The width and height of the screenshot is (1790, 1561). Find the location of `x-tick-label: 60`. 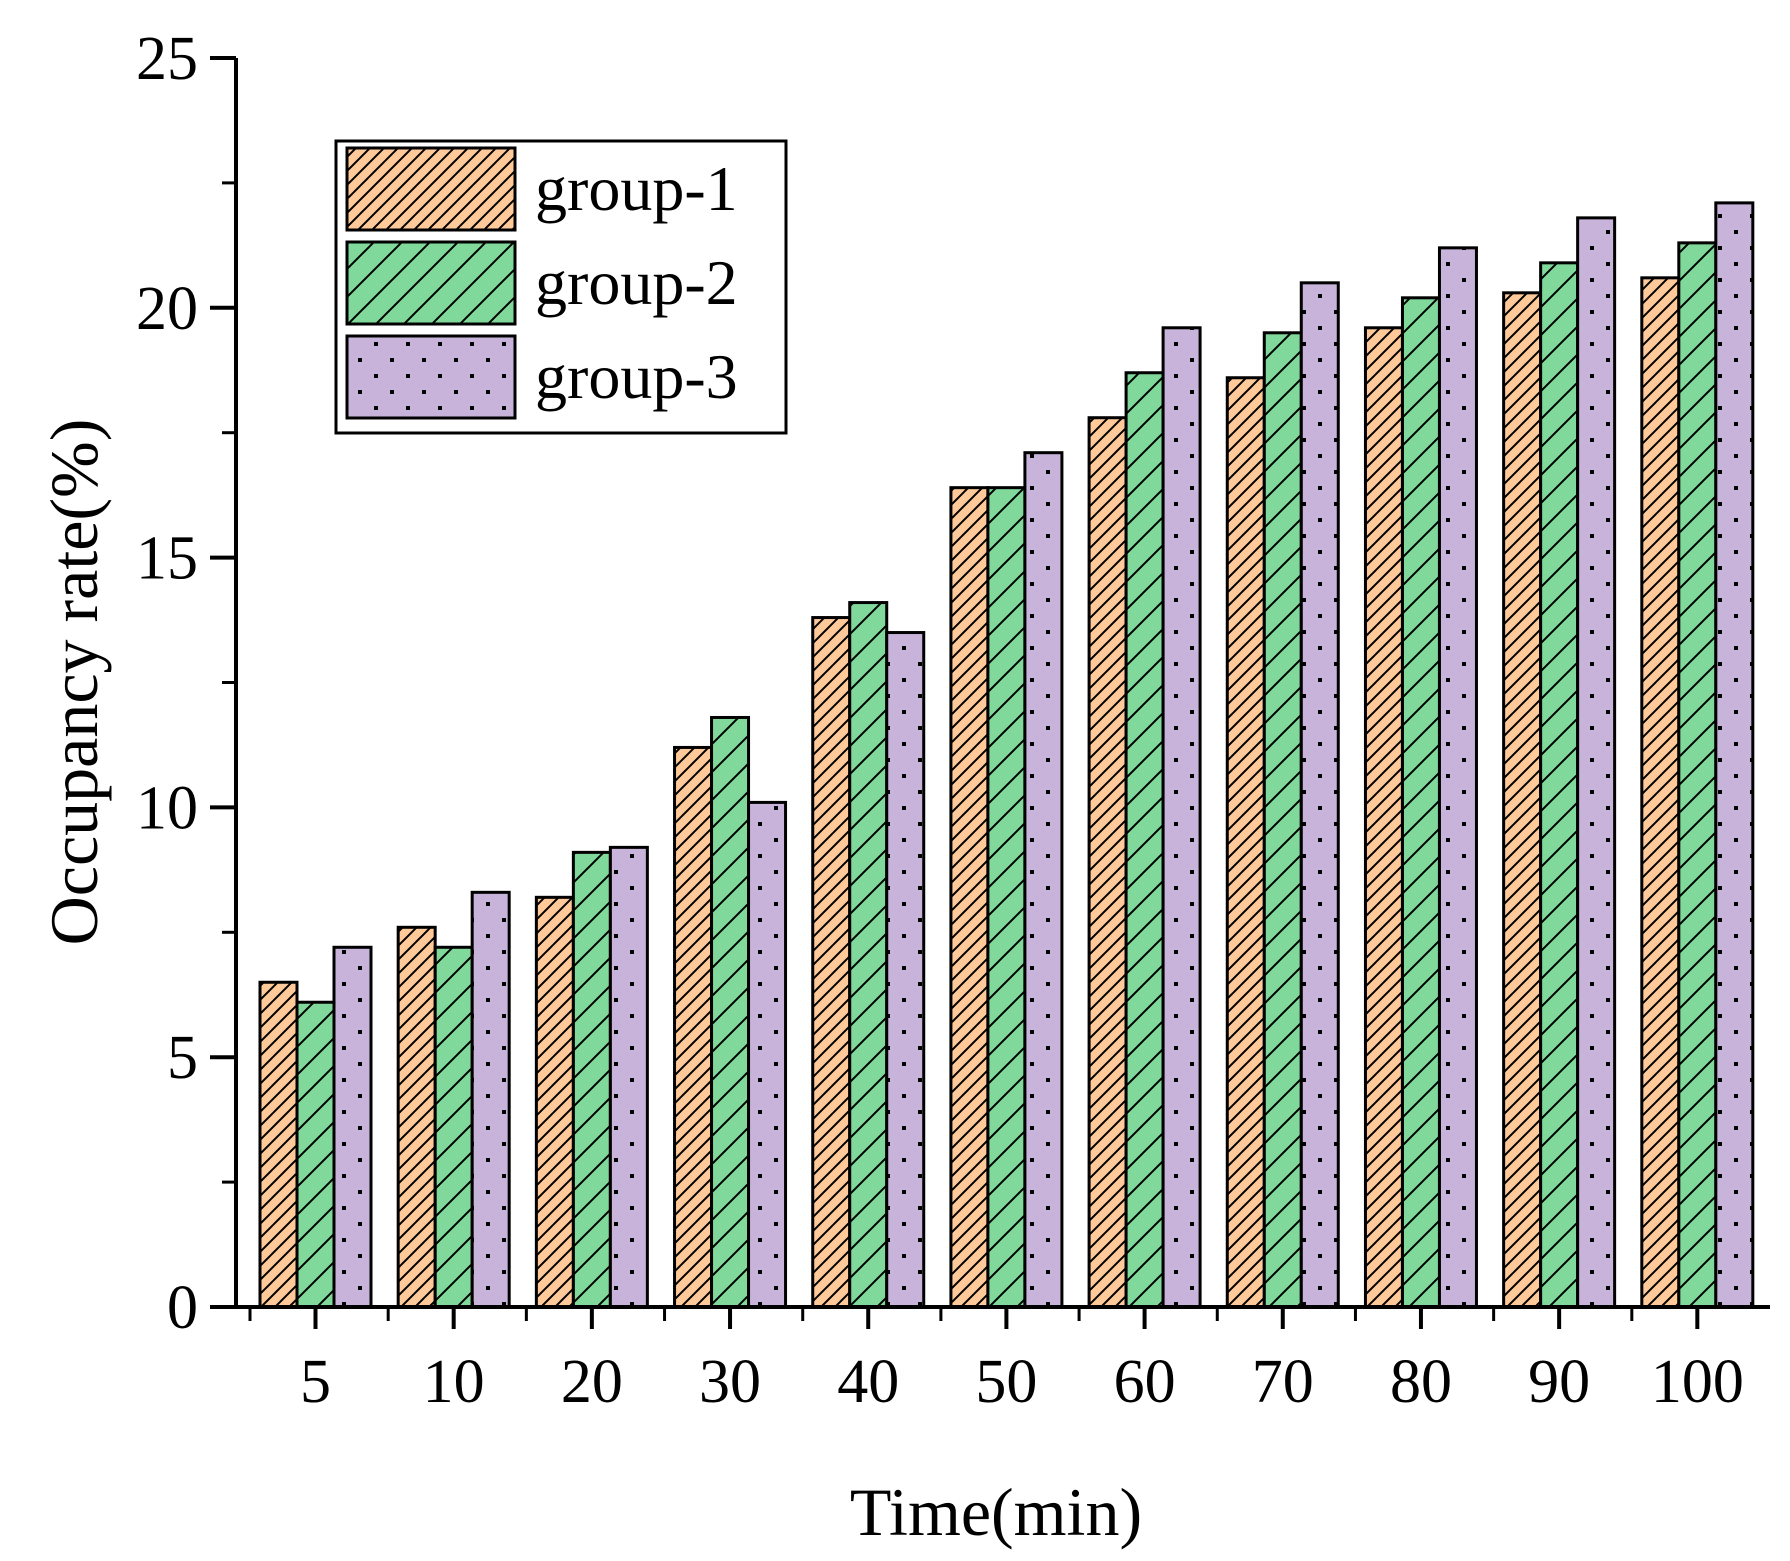

x-tick-label: 60 is located at coordinates (1145, 1382).